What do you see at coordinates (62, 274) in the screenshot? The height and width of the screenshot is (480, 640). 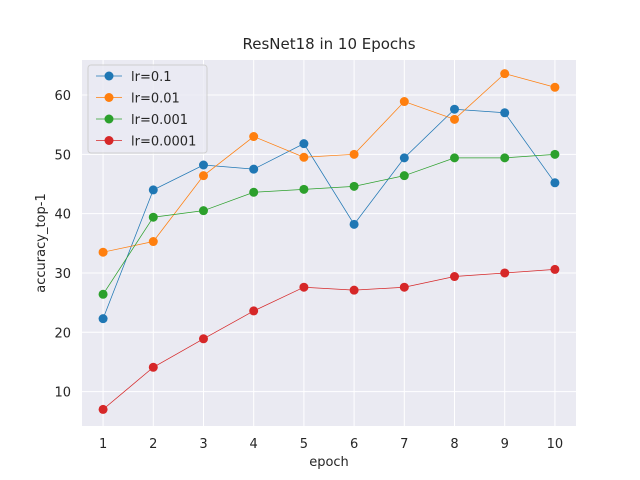 I see `y-tick-label: 30` at bounding box center [62, 274].